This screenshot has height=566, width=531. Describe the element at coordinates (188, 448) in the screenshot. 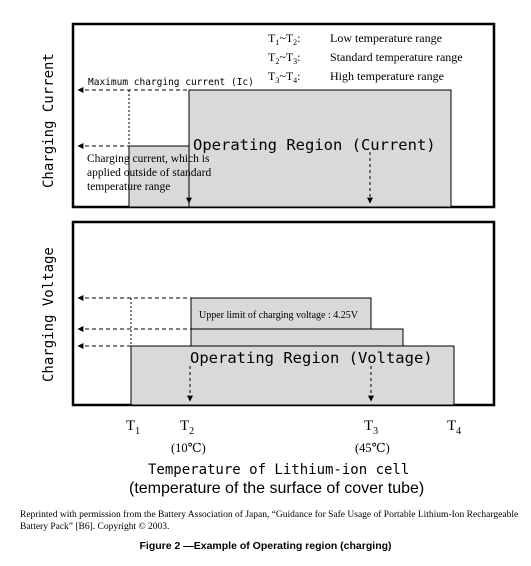

I see `tick-t2-temp: (10℃)` at that location.